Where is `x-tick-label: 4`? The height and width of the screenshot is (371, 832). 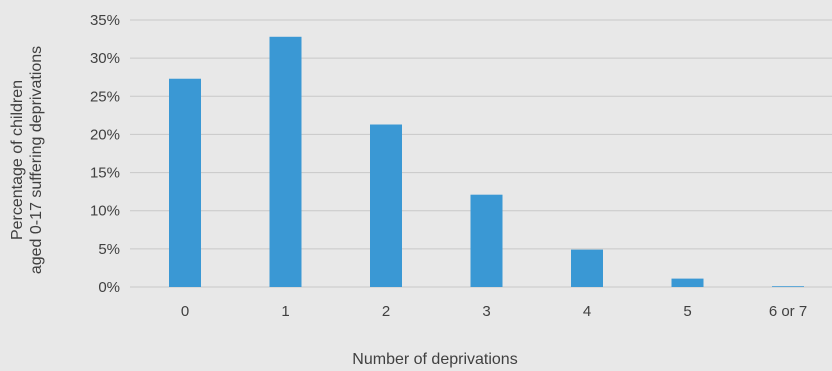 x-tick-label: 4 is located at coordinates (587, 311).